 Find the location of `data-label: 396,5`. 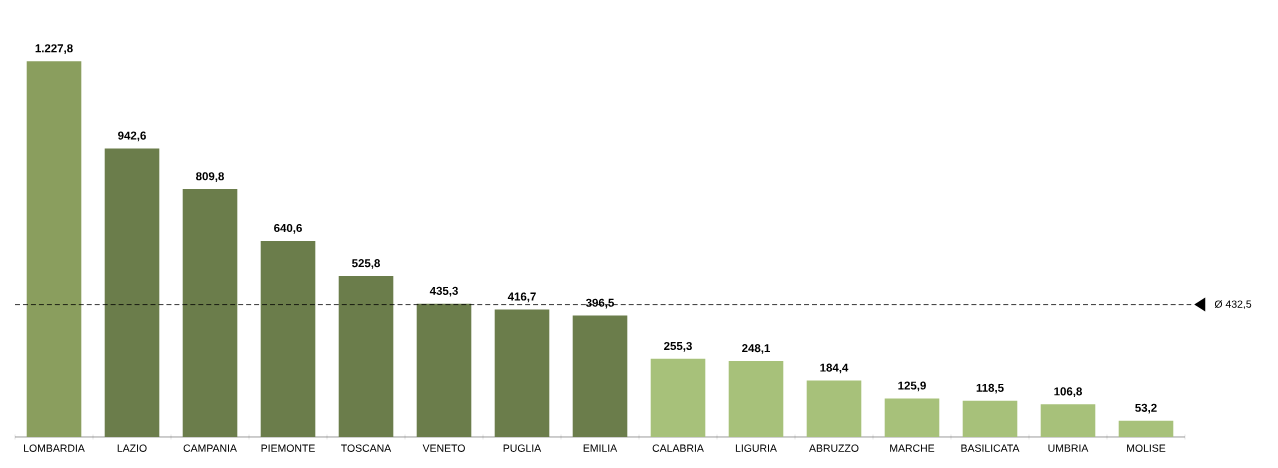

data-label: 396,5 is located at coordinates (600, 303).